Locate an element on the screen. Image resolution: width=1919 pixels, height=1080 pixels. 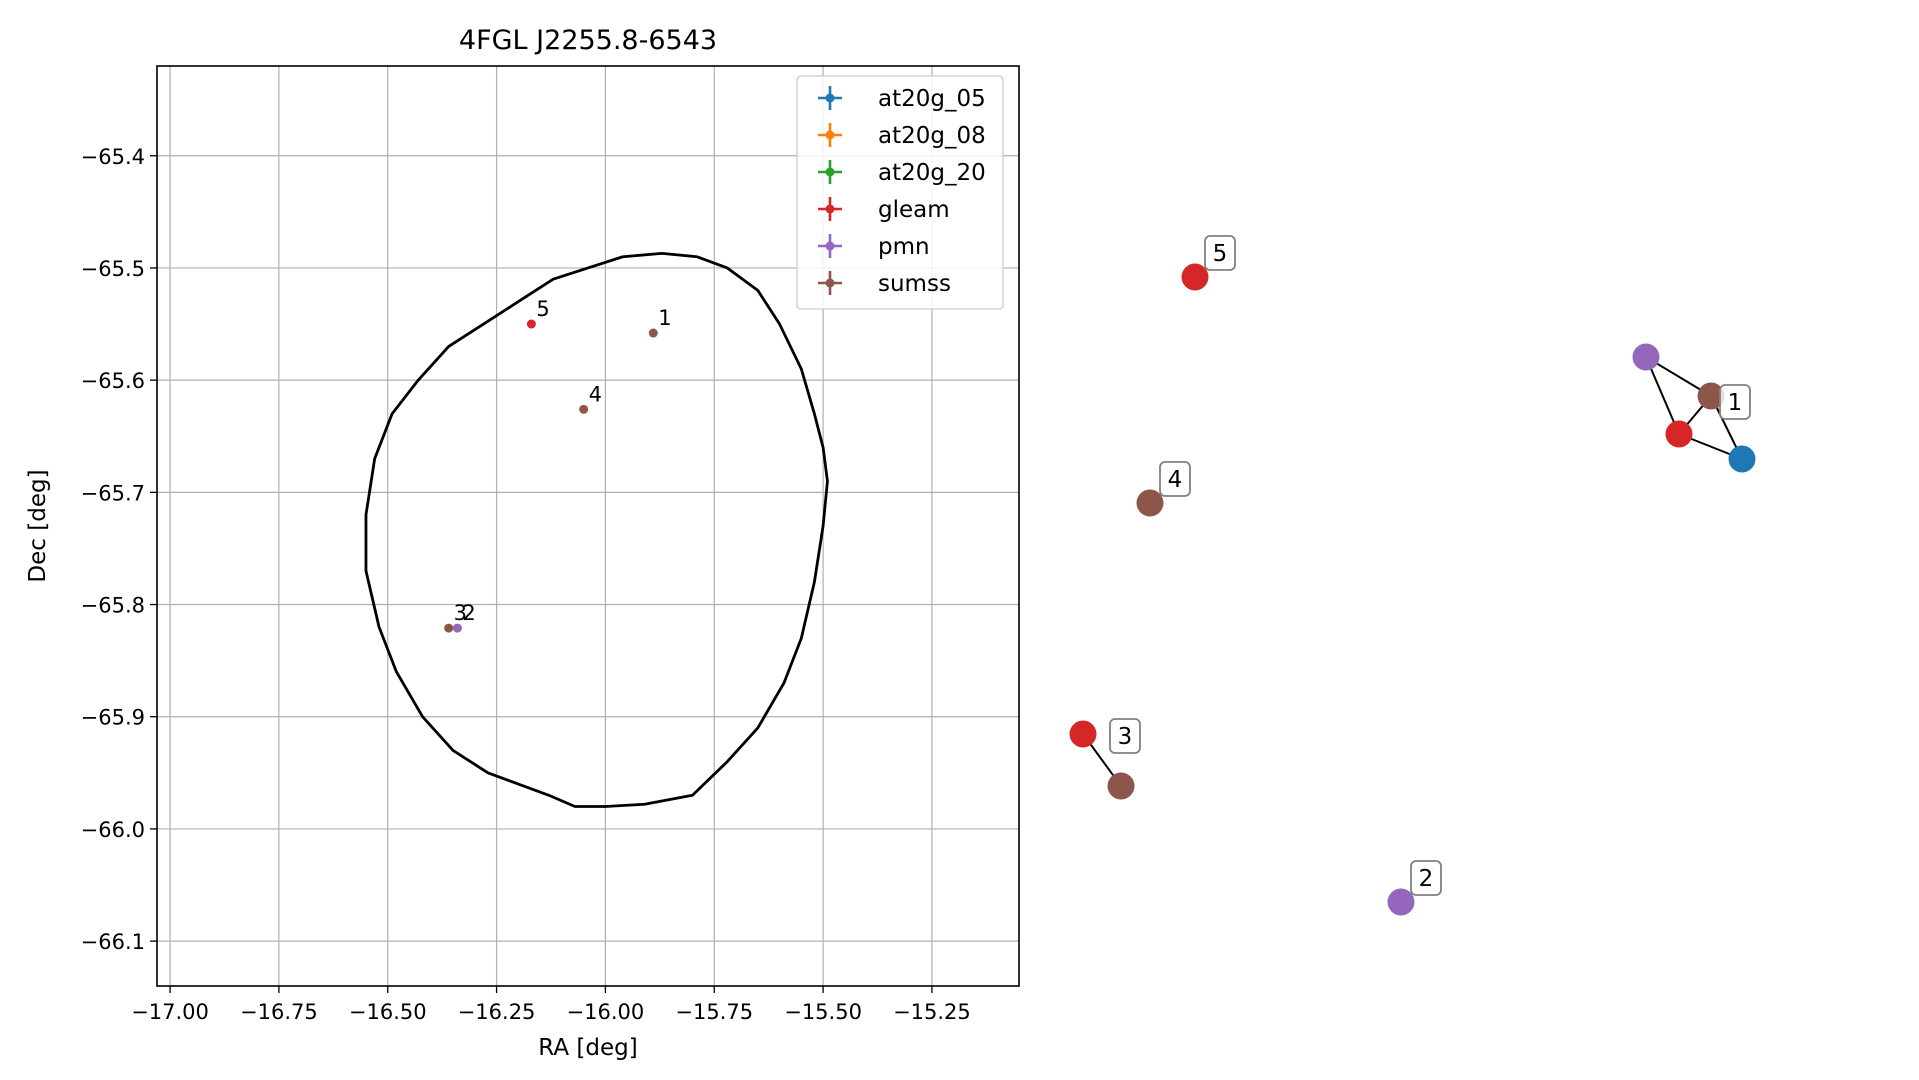
y-axis: −65.4 −65.5 −65.6 −65.7 −65.8 −65.9 −66.0 −66.1 is located at coordinates (119, 549).